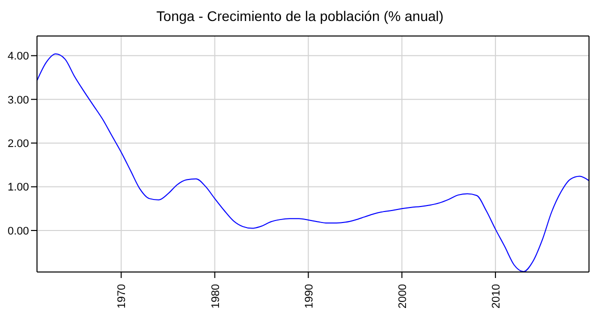 The height and width of the screenshot is (315, 600). Describe the element at coordinates (309, 296) in the screenshot. I see `x-tick-label: 1990` at that location.